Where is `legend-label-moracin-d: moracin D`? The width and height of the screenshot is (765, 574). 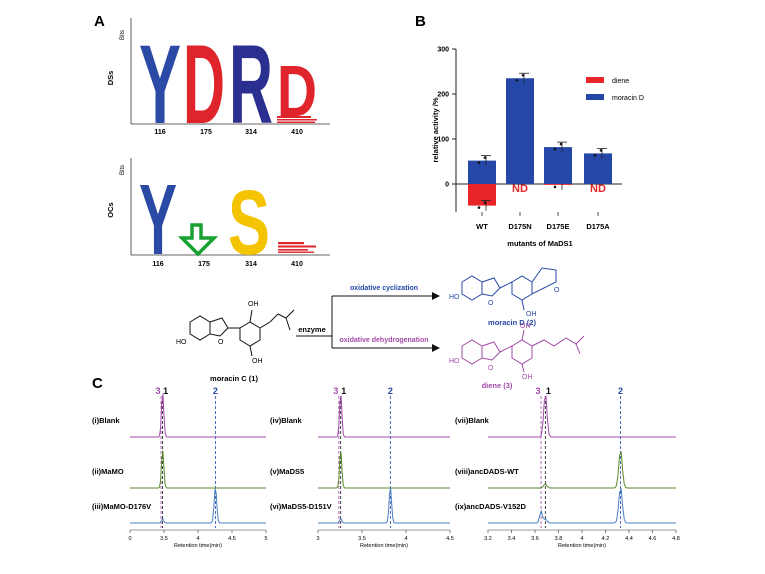 legend-label-moracin-d: moracin D is located at coordinates (628, 98).